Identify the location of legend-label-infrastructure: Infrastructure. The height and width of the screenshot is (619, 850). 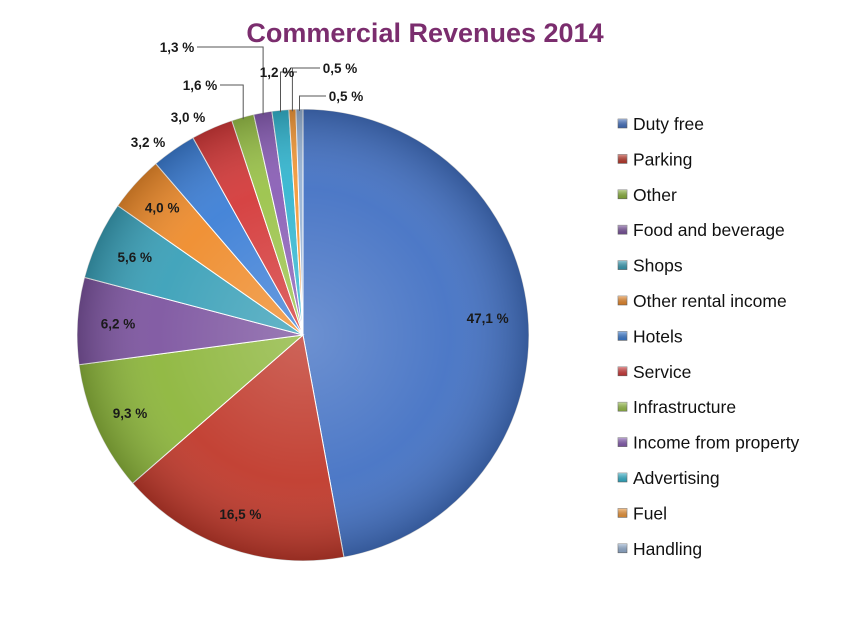
(684, 407).